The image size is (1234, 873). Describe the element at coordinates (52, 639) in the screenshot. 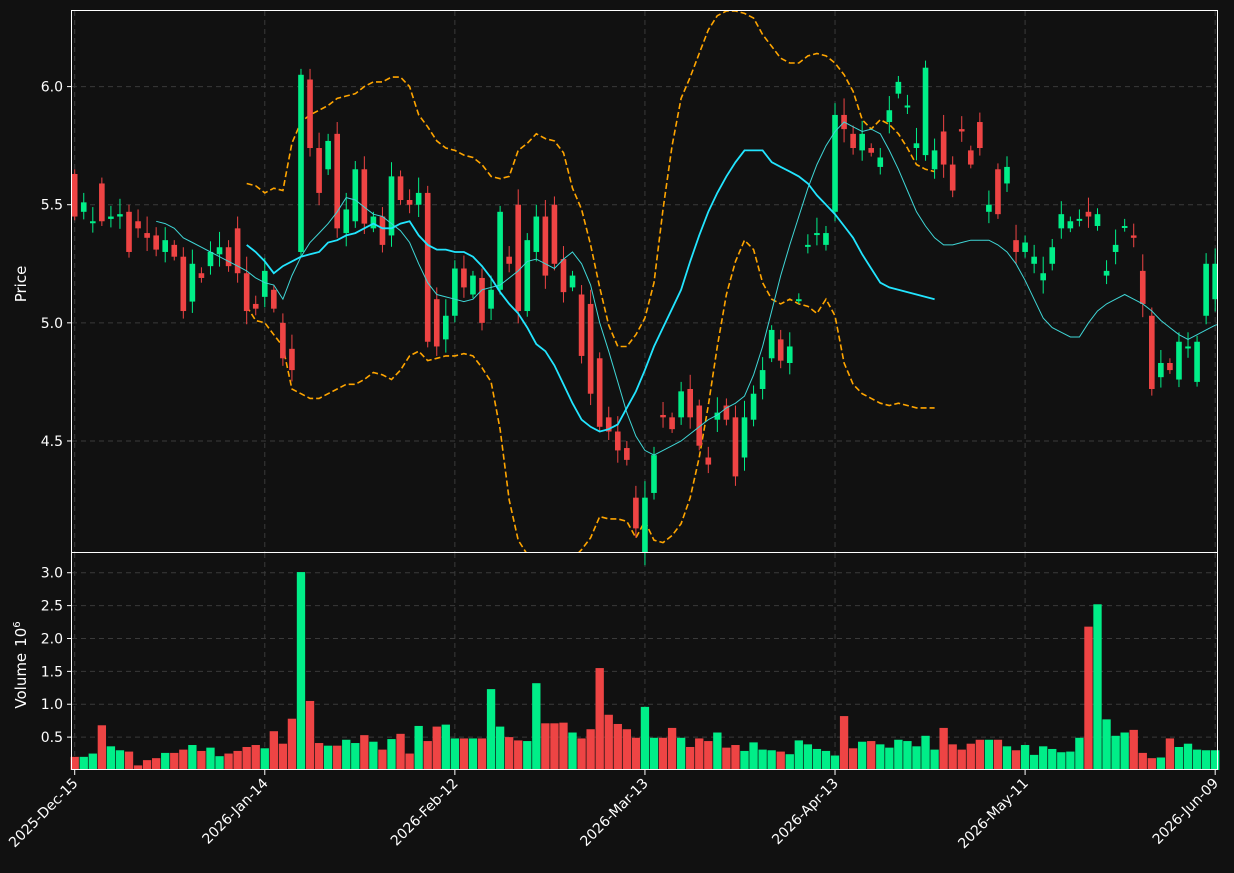

I see `volume-tick-label: 2.0` at that location.